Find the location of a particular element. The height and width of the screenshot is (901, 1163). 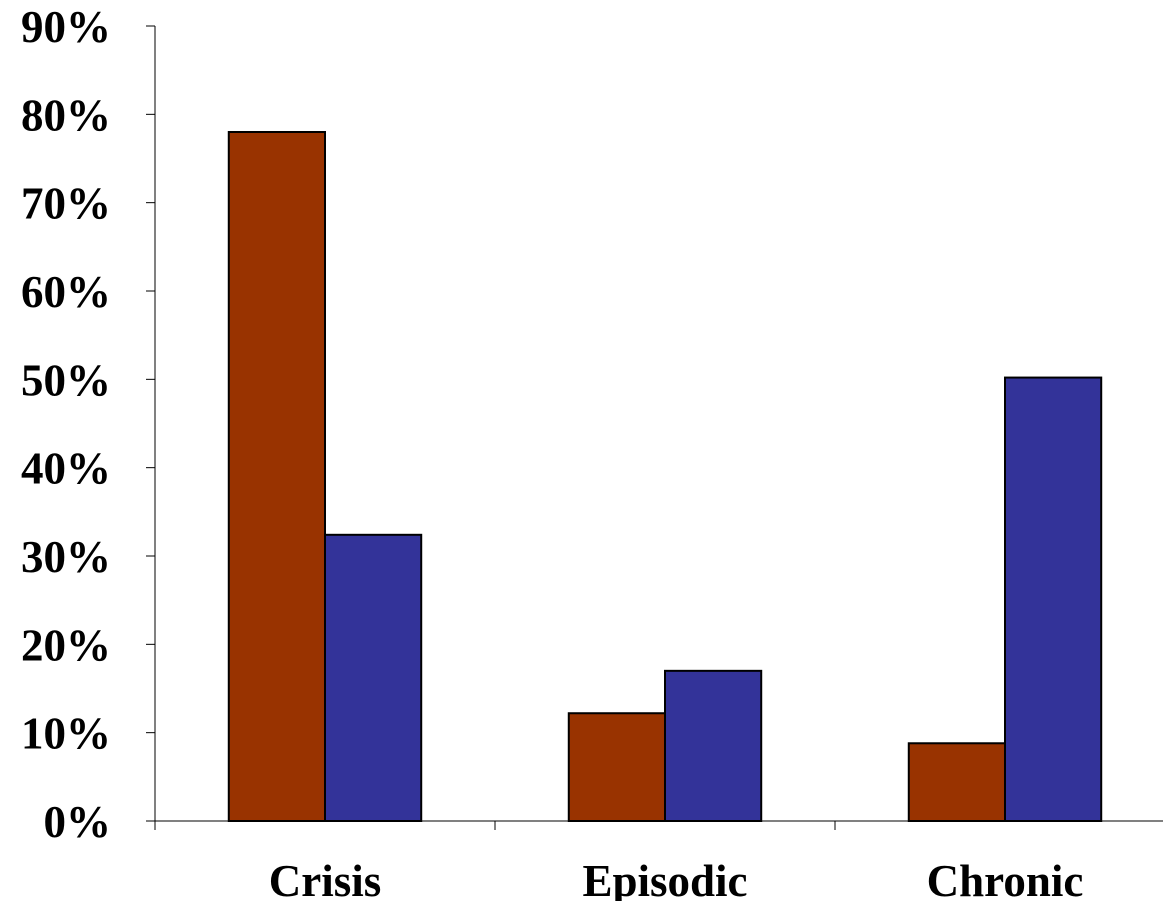

x-category-label-episodic: Episodic is located at coordinates (664, 878).